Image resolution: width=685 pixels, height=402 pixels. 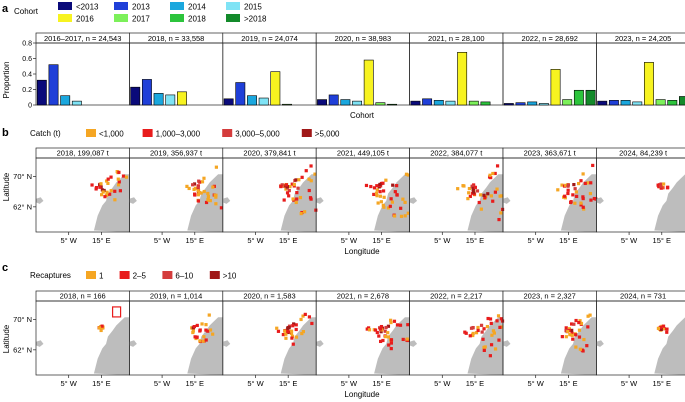 I want to click on cohort-facet: 2016–2017, n = 24,543, so click(x=82, y=69).